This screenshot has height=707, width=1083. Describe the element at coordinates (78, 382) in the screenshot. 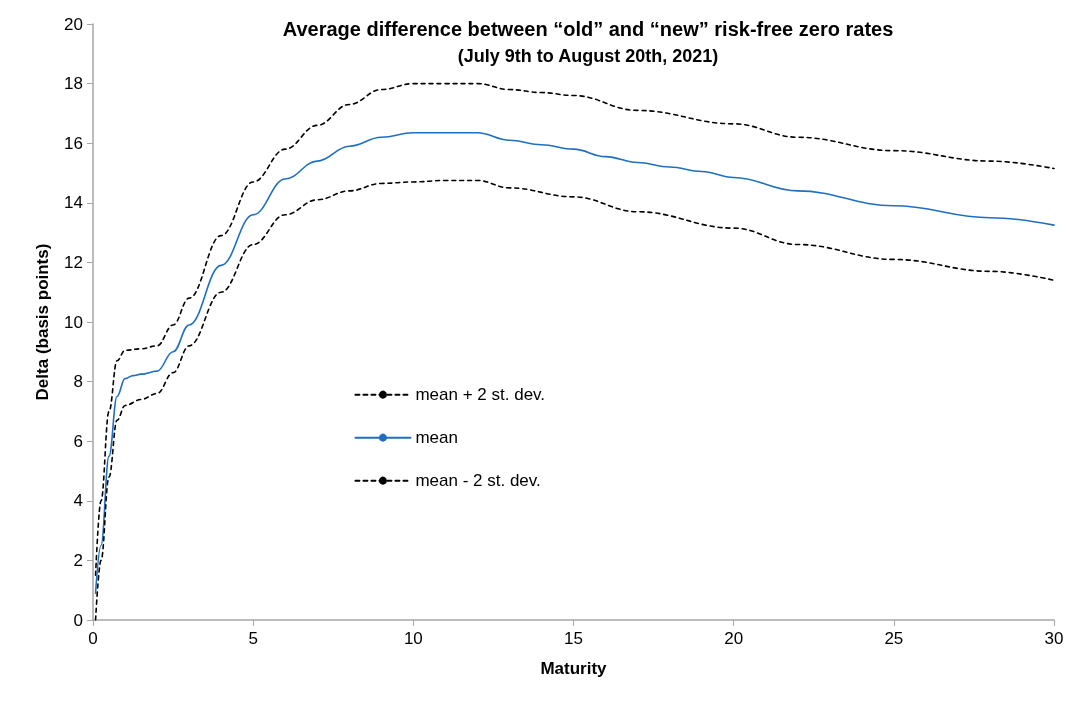

I see `y-tick-label: 8` at that location.